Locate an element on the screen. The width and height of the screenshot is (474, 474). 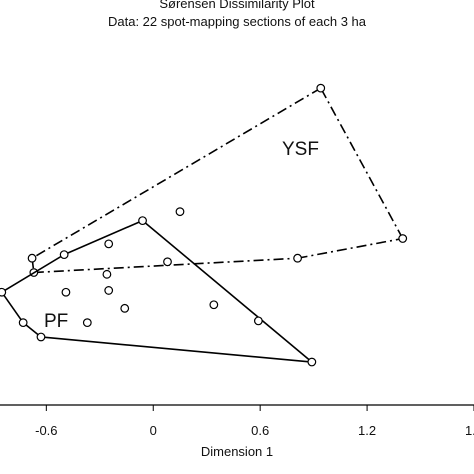
group-label: PF is located at coordinates (56, 321).